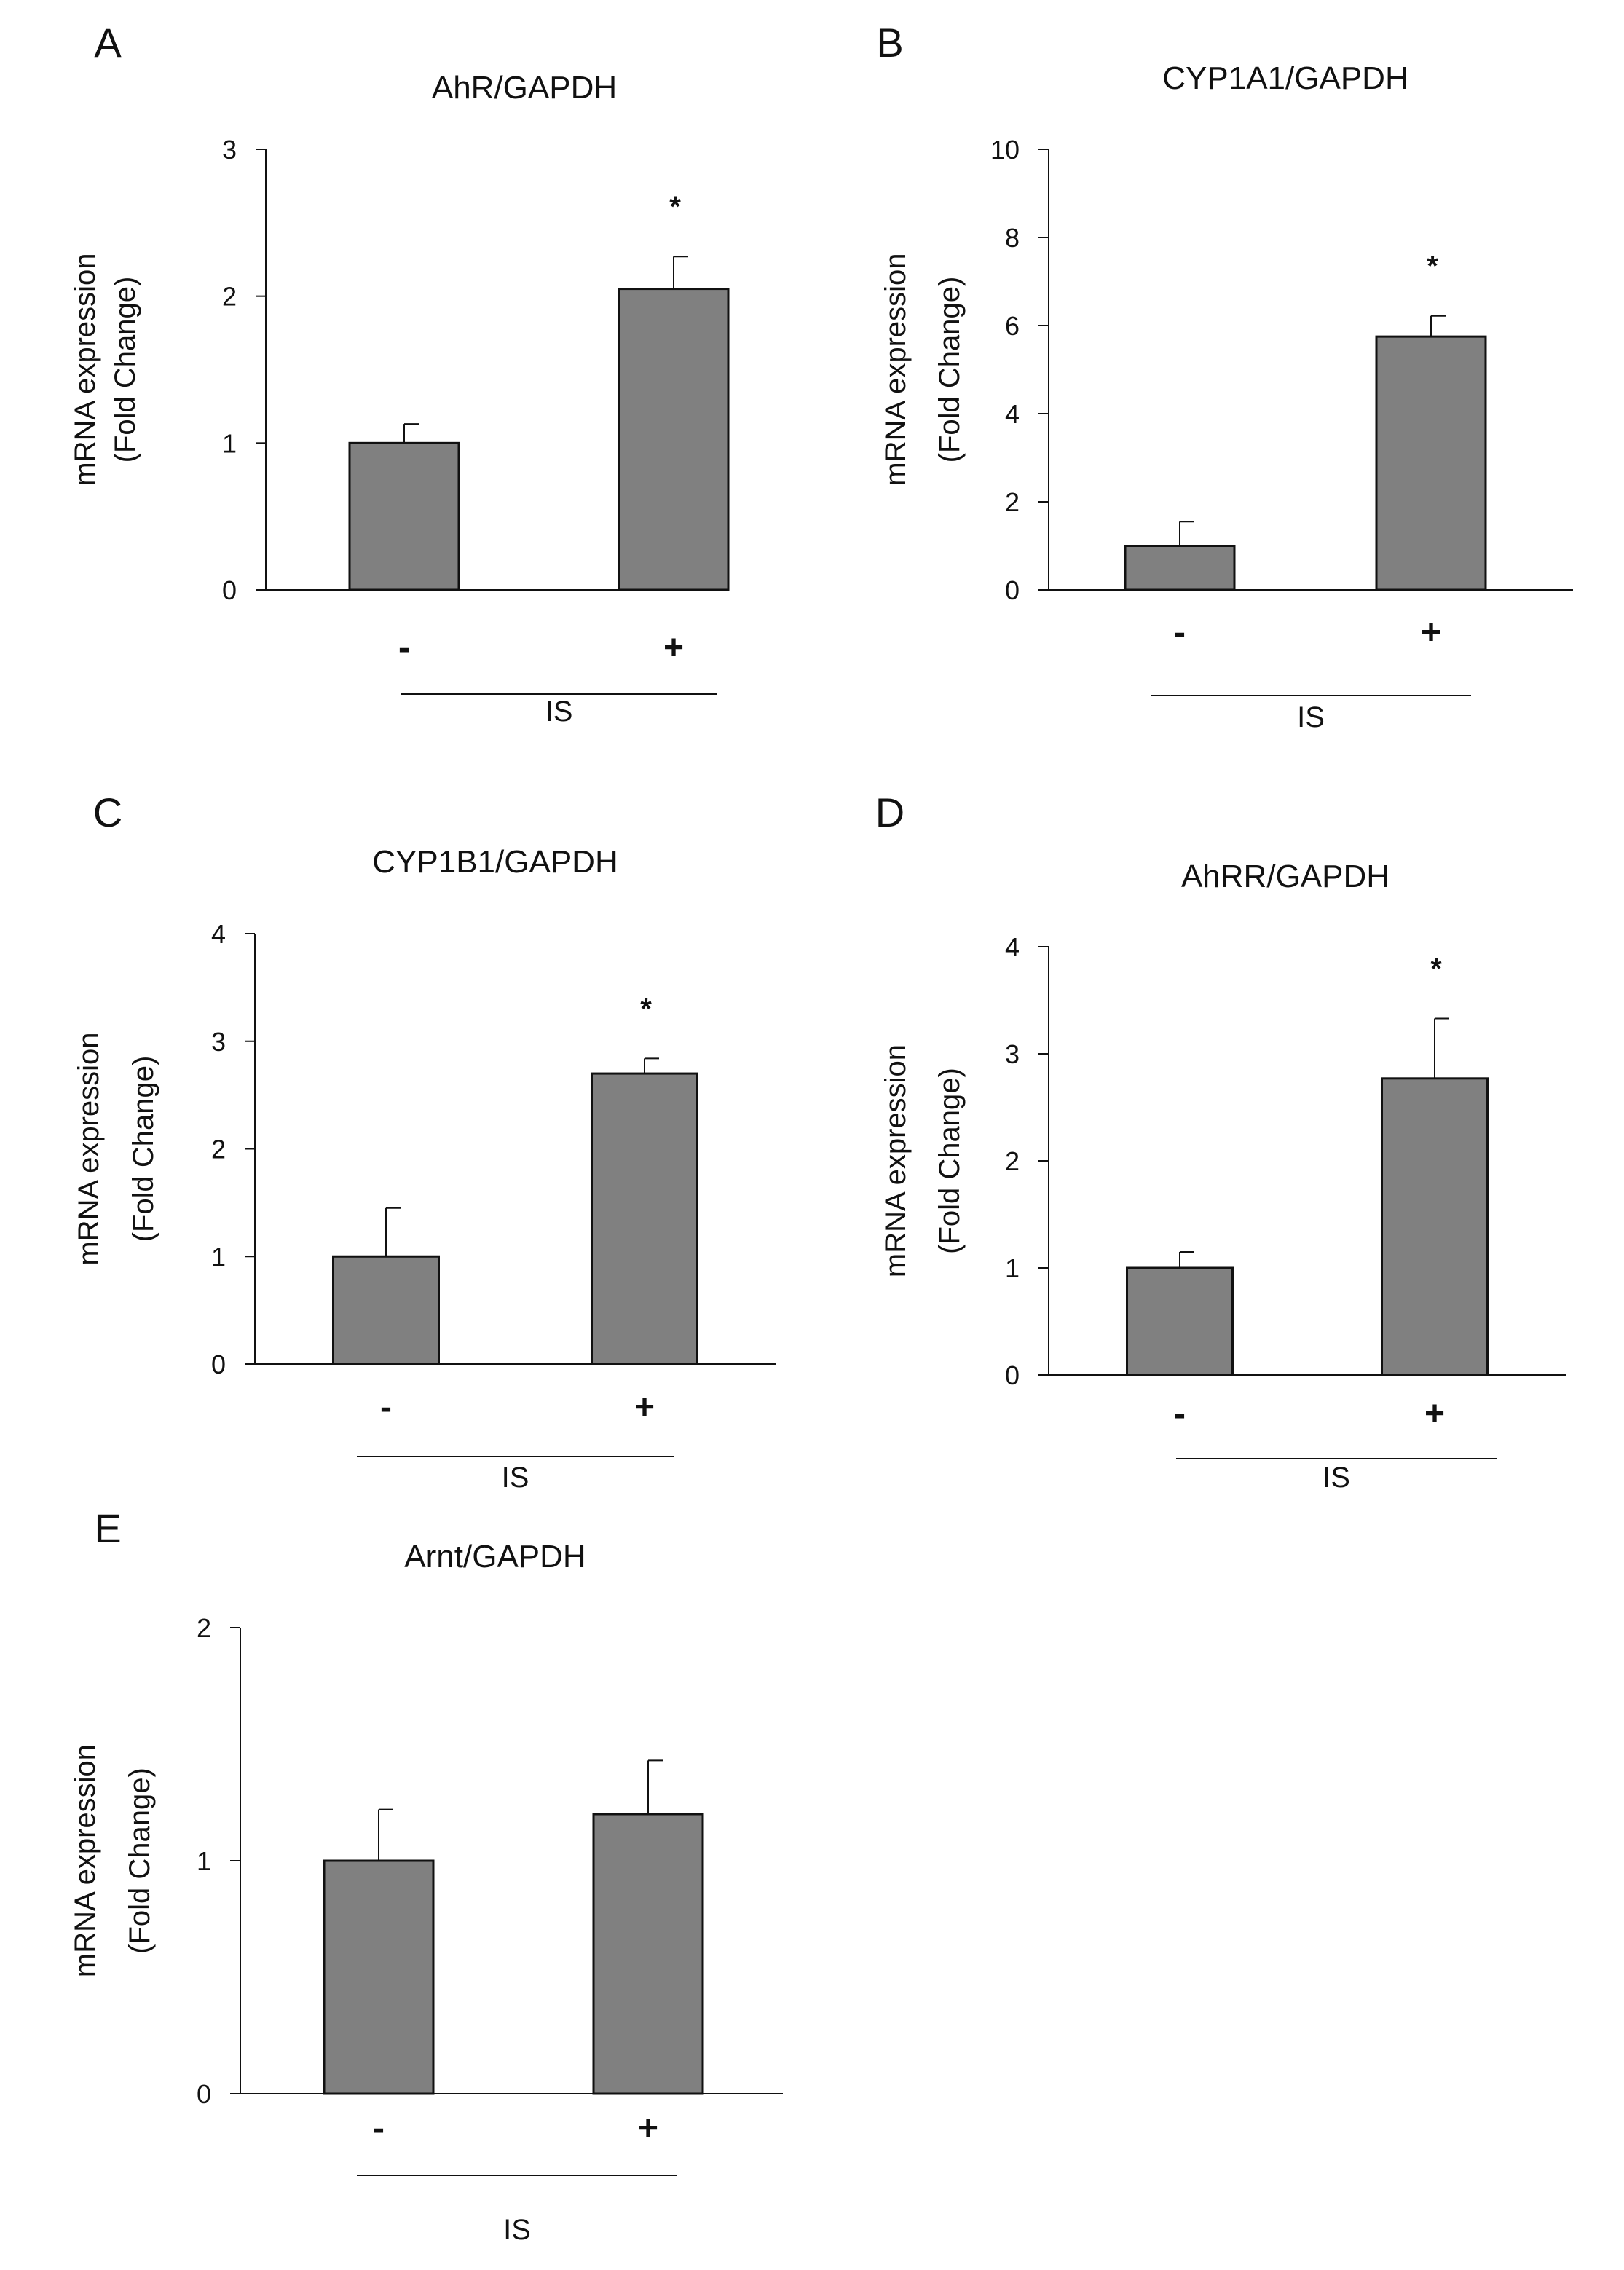 The width and height of the screenshot is (1624, 2270). I want to click on y-tick-label-b-10: 10, so click(1005, 150).